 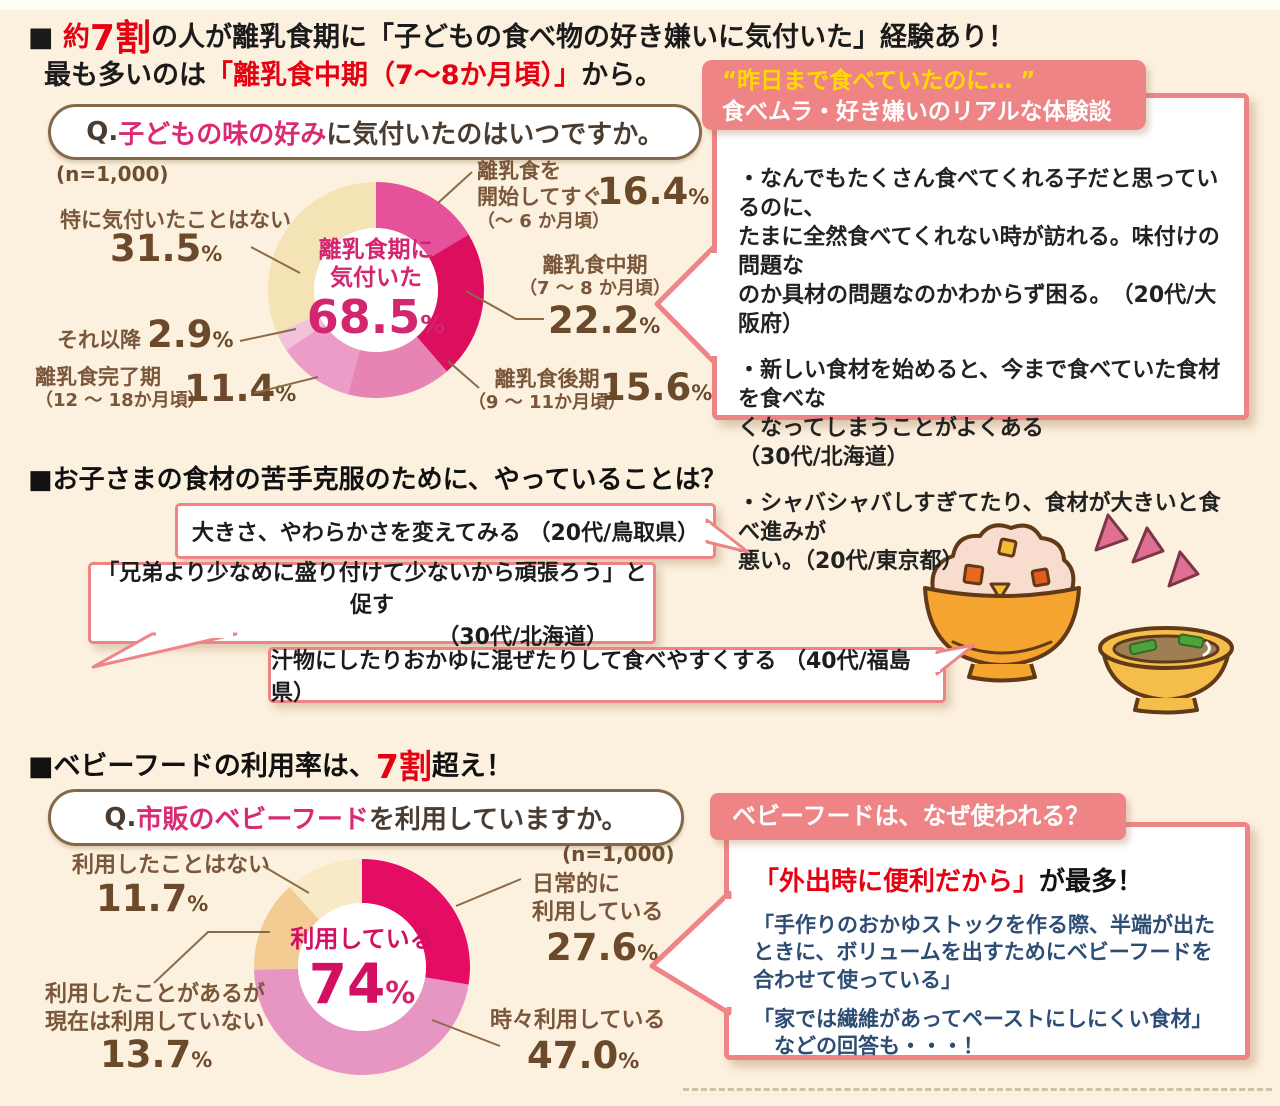 What do you see at coordinates (175, 220) in the screenshot?
I see `donut1-label-none: 特に気付いたことはない` at bounding box center [175, 220].